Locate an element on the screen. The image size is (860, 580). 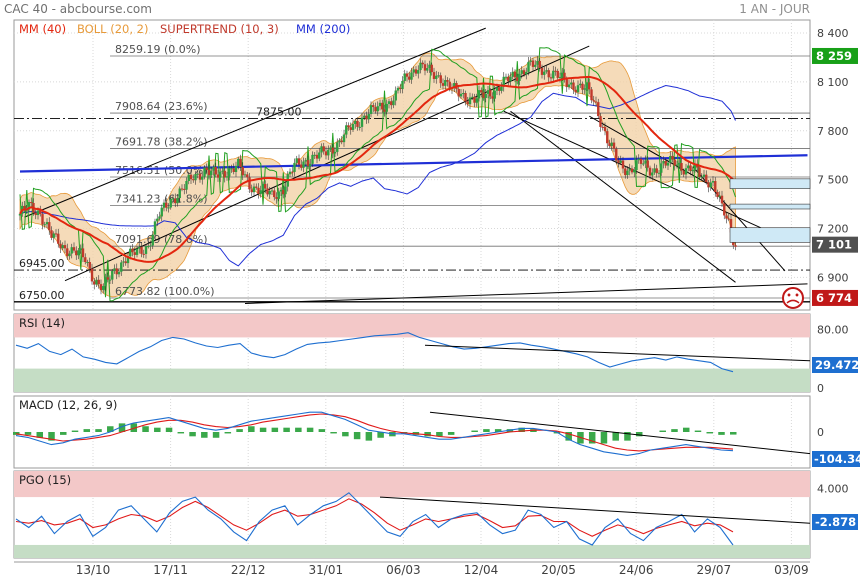
target-price-tag-bg is located at coordinates (835, 55).